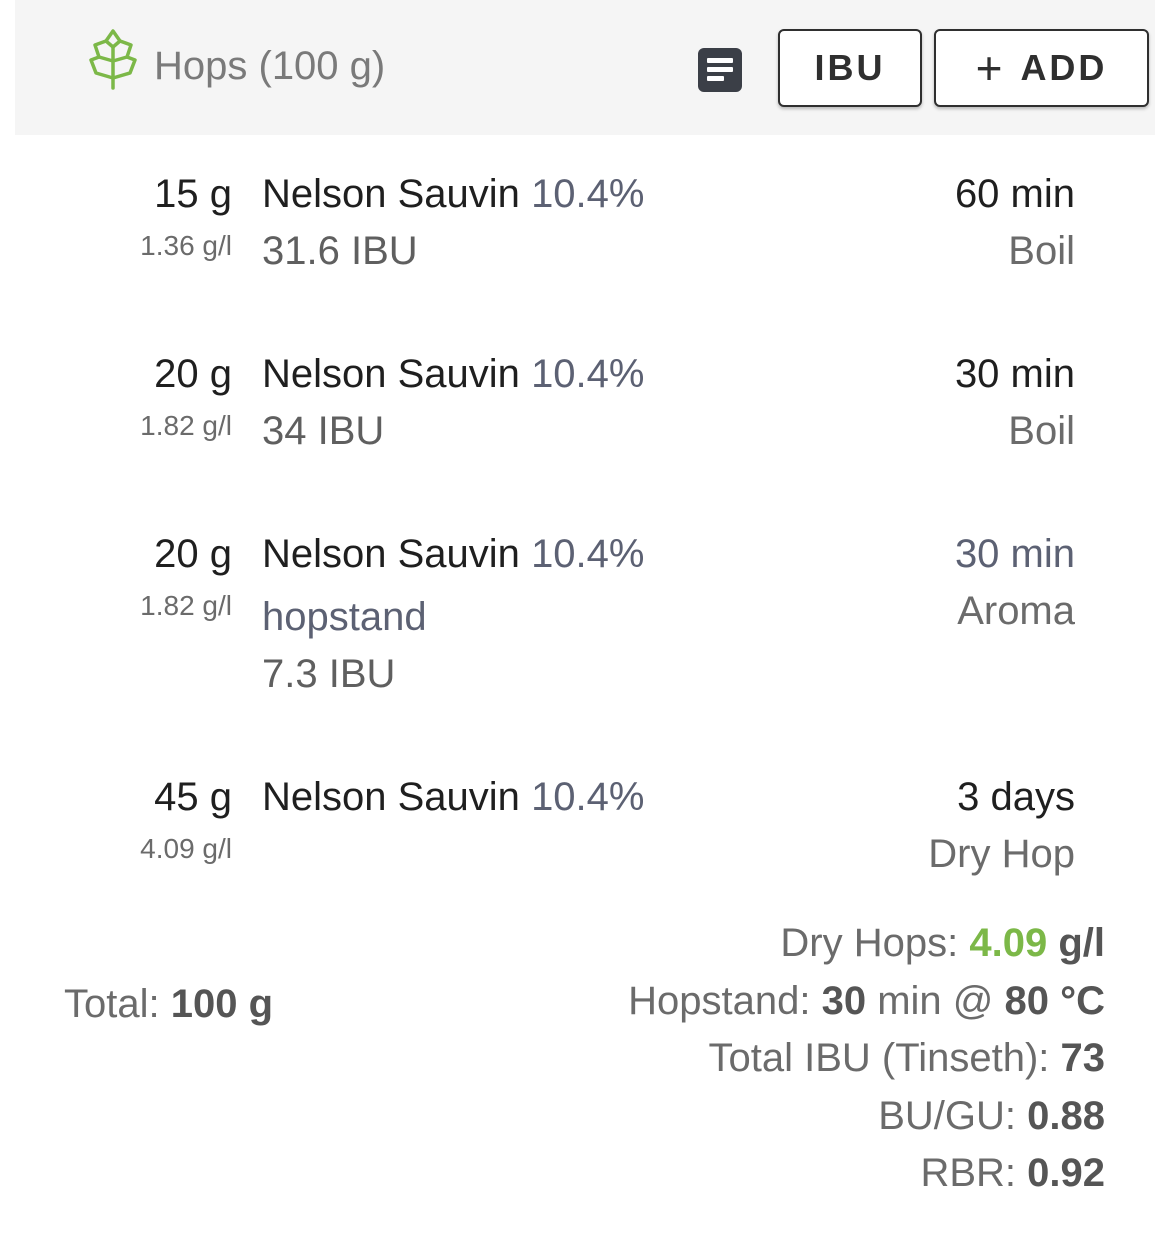 This screenshot has height=1240, width=1170. I want to click on hop-ibu: 34 IBU, so click(323, 431).